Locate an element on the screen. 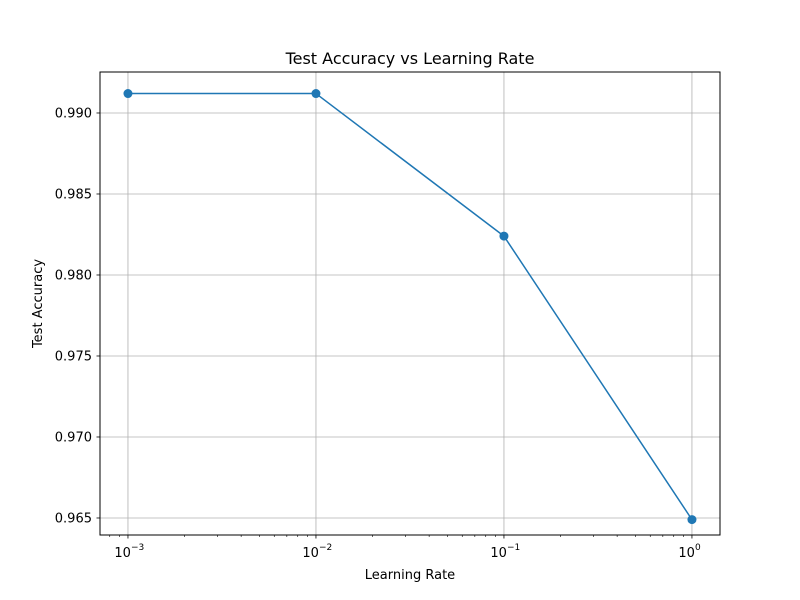  y-tick-label: 0.970 is located at coordinates (73, 437).